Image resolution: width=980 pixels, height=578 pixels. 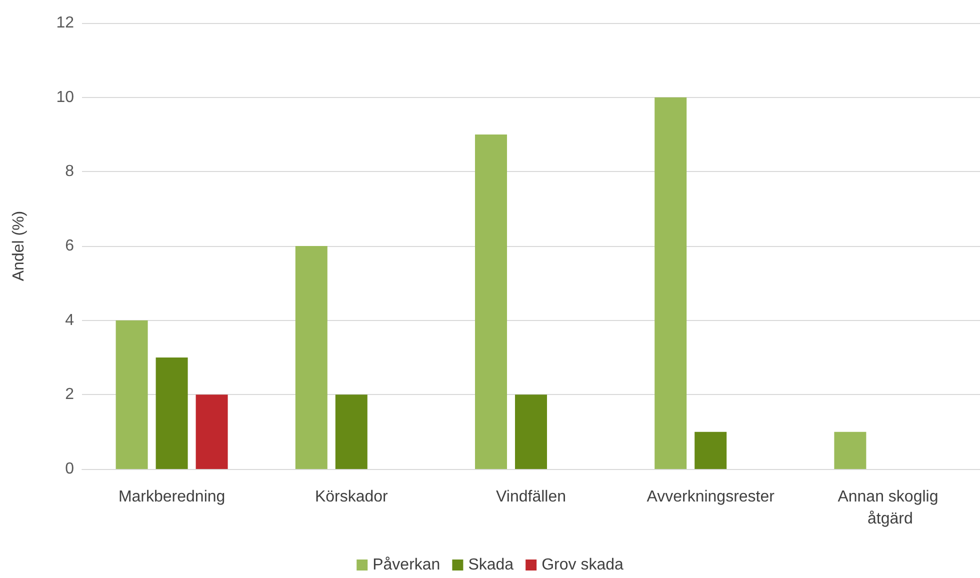 What do you see at coordinates (711, 497) in the screenshot?
I see `x-tick-label: Avverkningsrester` at bounding box center [711, 497].